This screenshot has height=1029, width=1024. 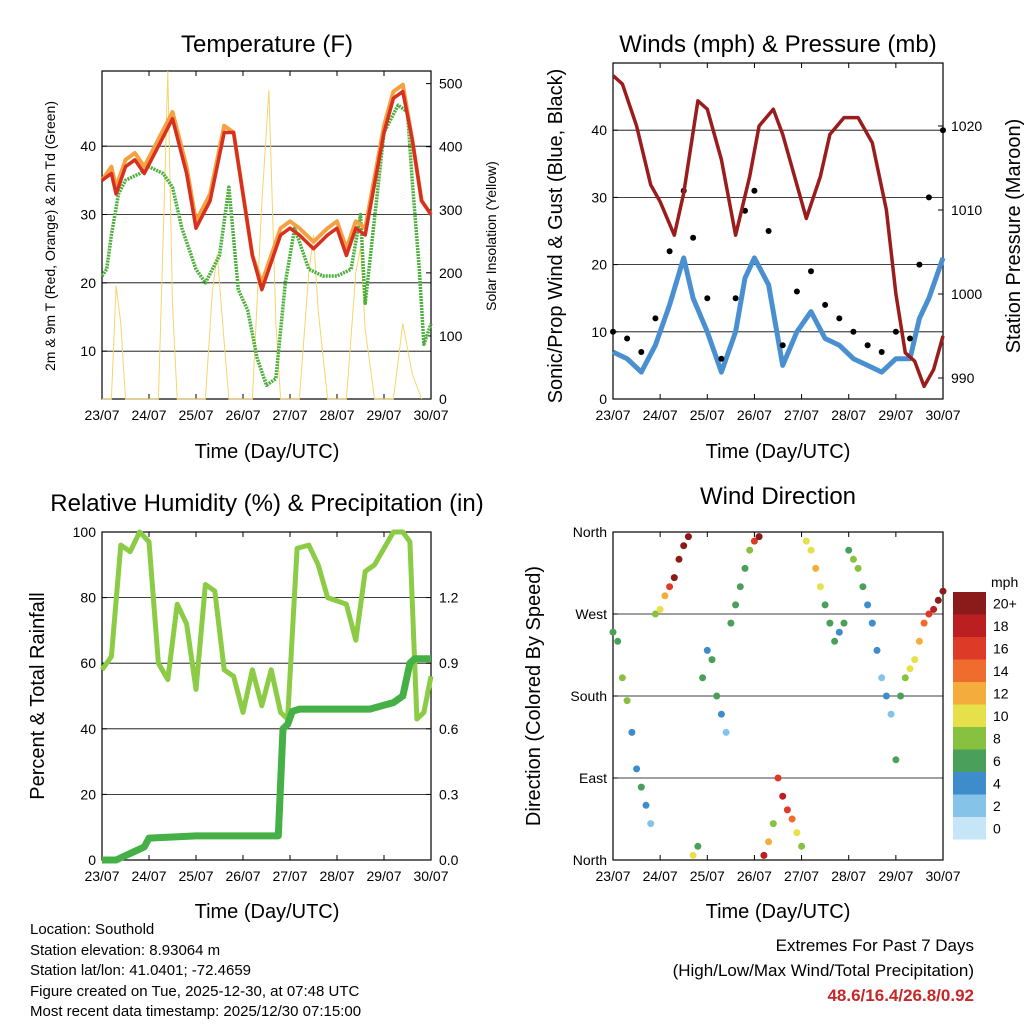 I want to click on y-tick-label: 0, so click(x=603, y=399).